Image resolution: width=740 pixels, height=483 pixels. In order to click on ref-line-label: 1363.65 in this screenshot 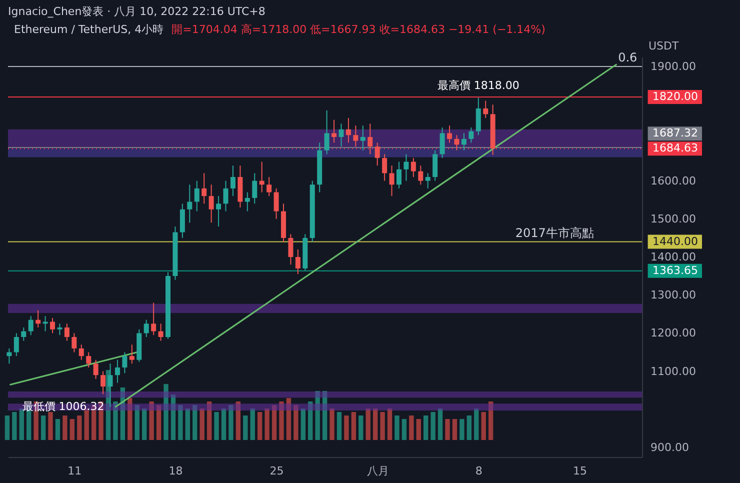, I will do `click(675, 270)`.